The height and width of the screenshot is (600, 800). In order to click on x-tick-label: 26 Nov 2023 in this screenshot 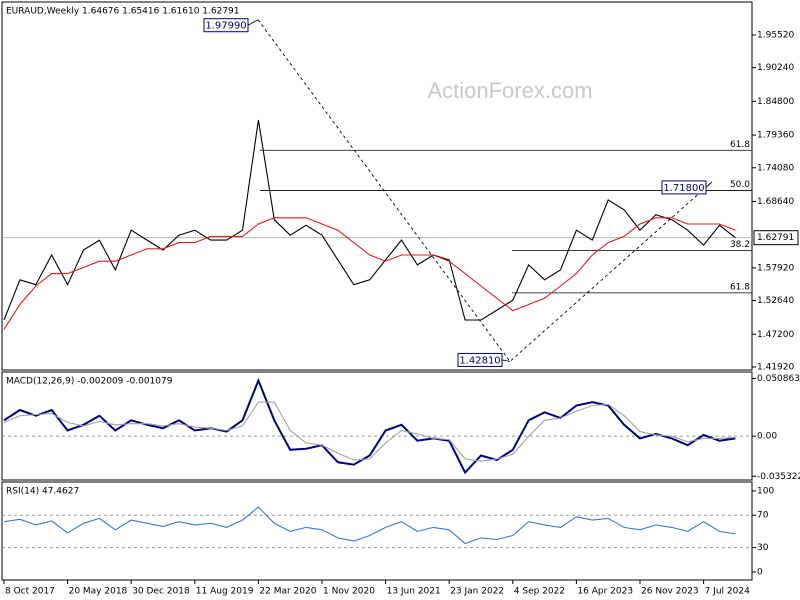, I will do `click(670, 592)`.